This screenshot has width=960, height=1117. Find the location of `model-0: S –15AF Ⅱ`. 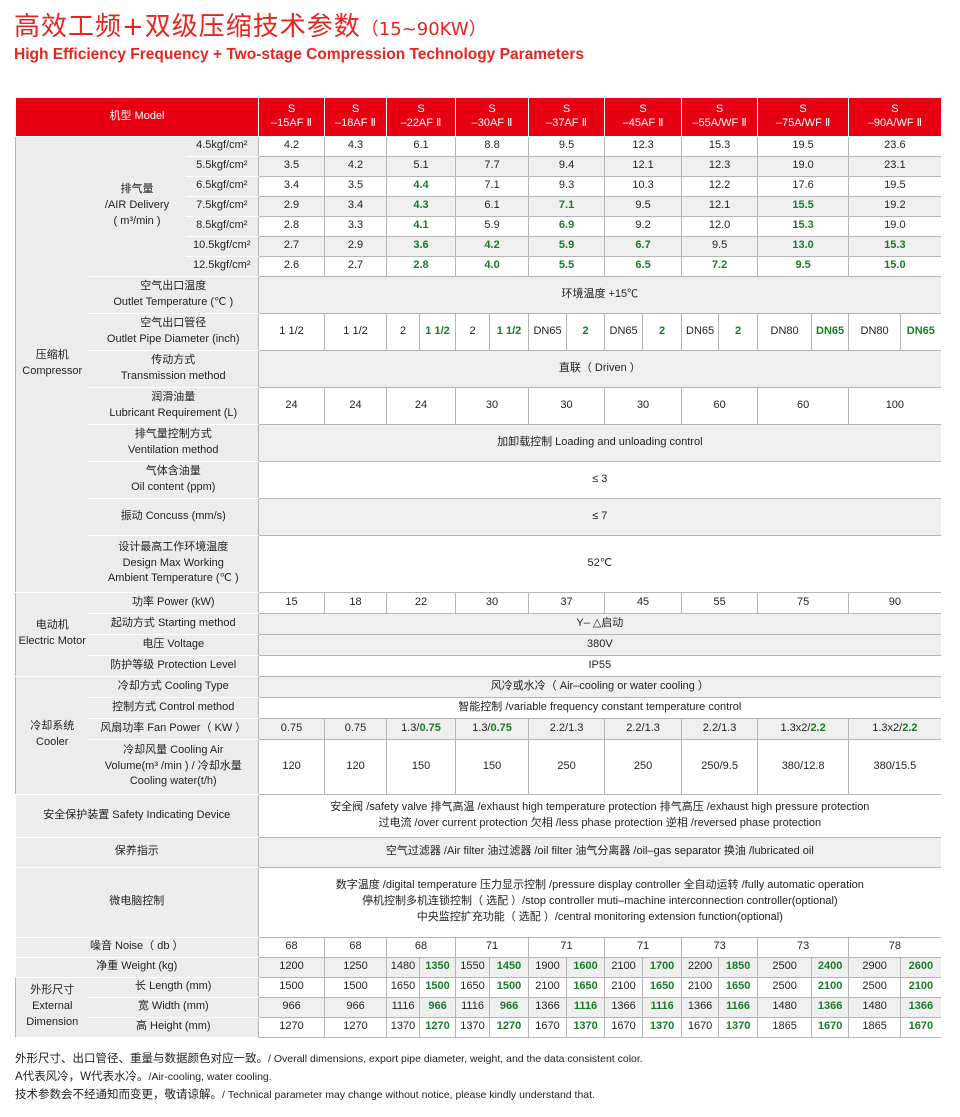

model-0: S –15AF Ⅱ is located at coordinates (291, 117).